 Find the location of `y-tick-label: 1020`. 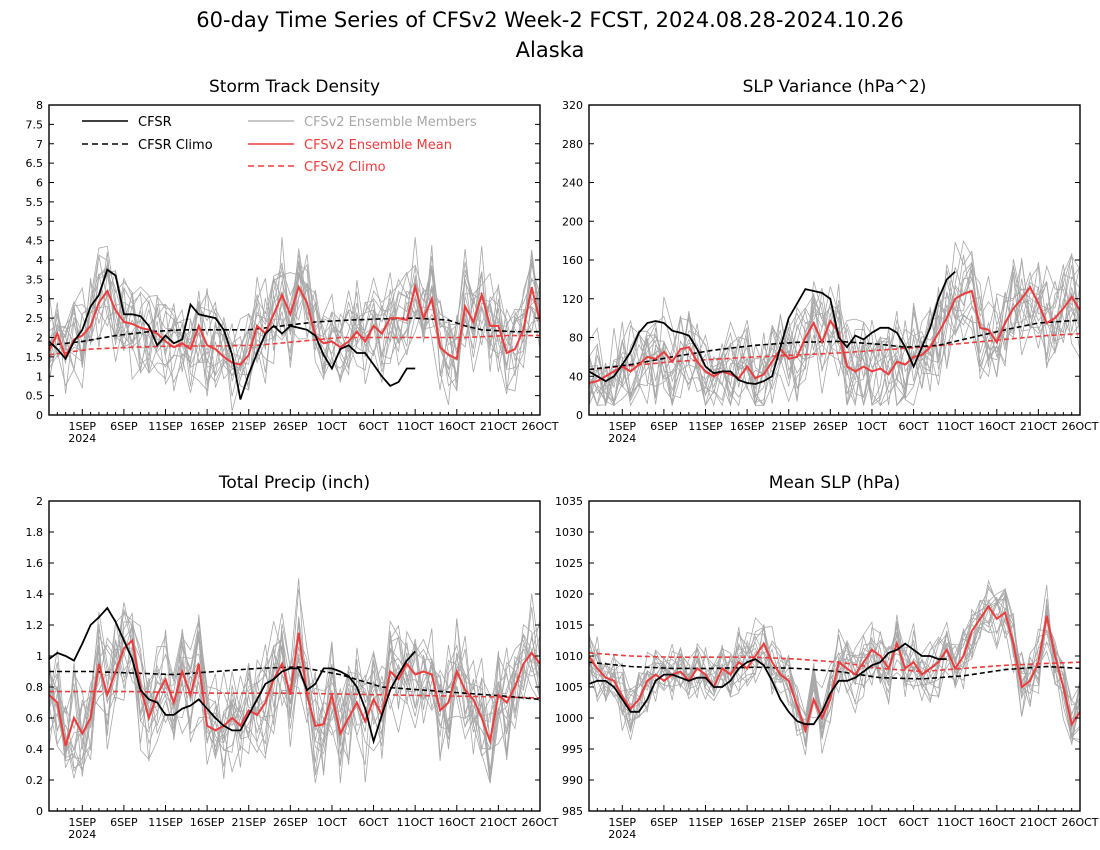

y-tick-label: 1020 is located at coordinates (569, 594).